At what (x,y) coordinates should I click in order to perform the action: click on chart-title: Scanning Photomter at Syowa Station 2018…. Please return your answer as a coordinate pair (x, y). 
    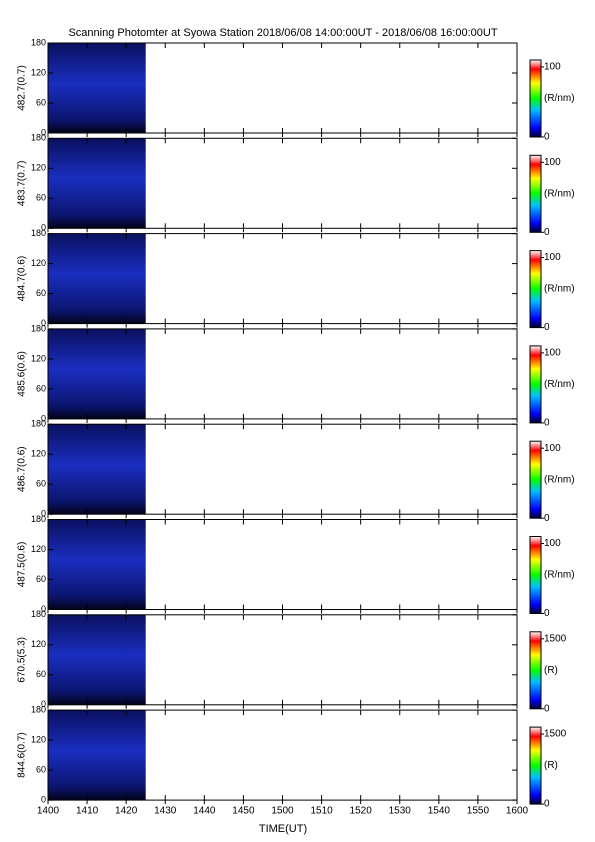
    Looking at the image, I should click on (282, 33).